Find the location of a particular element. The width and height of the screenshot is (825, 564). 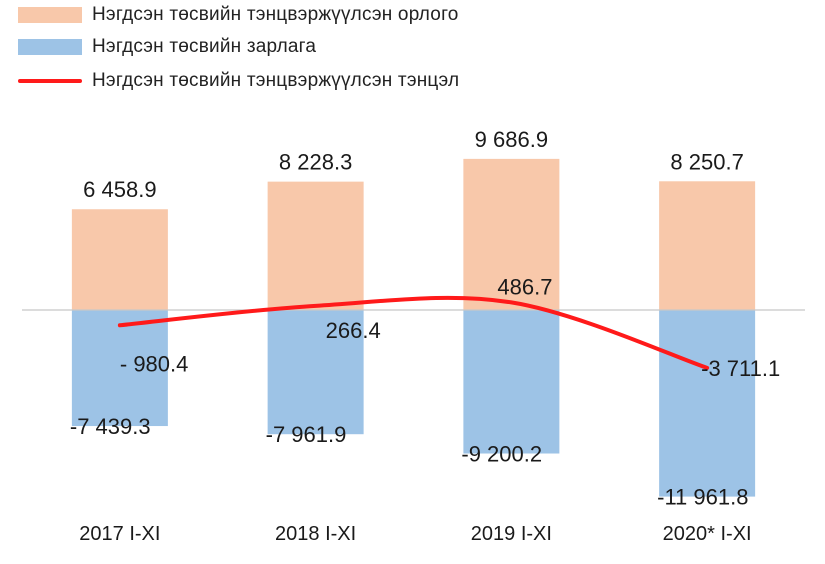

label-balance-3: -3 711.1 is located at coordinates (740, 368).